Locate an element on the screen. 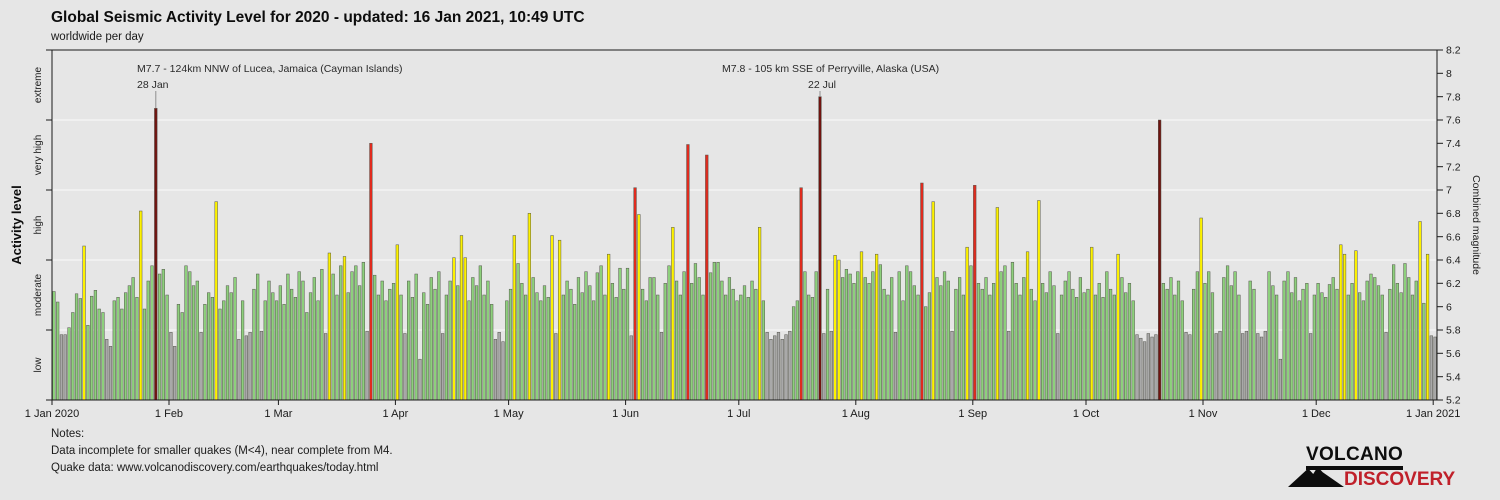 This screenshot has height=500, width=1500. month-tick-label: 1 Jul is located at coordinates (738, 414).